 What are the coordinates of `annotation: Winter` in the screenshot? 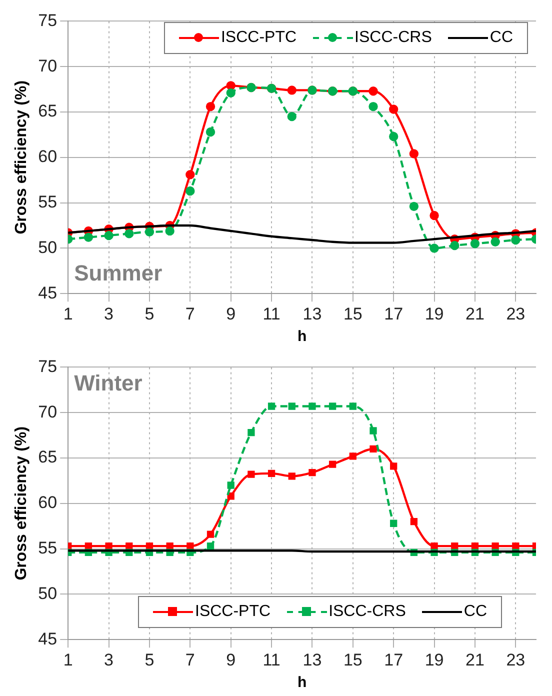 It's located at (108, 383).